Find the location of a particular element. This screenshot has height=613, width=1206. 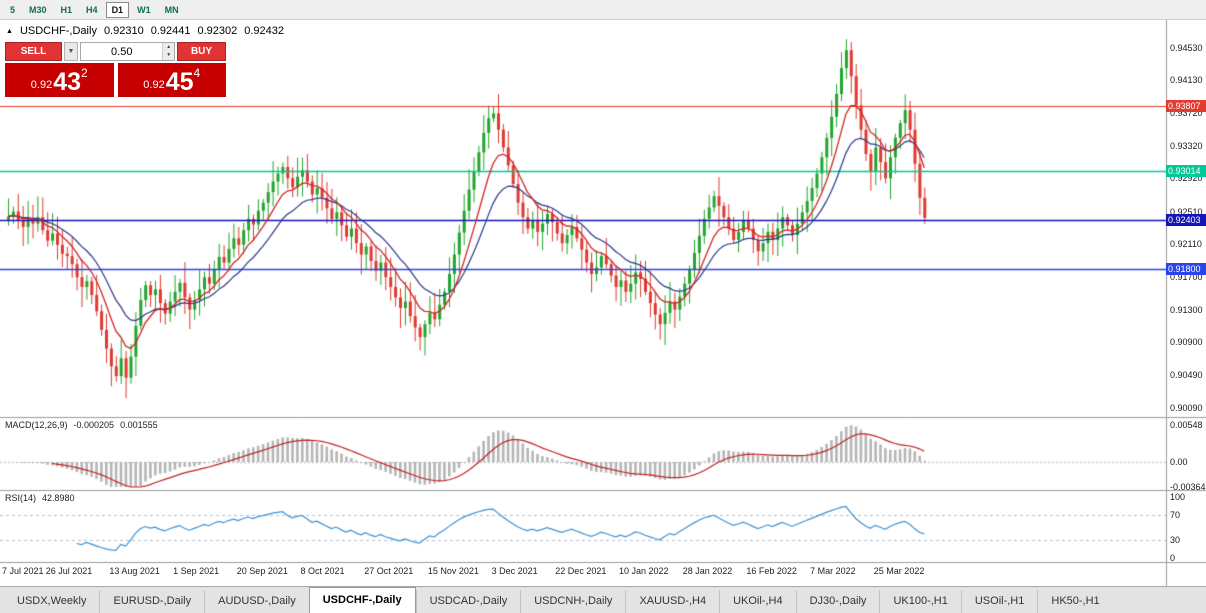

price-axis-label: 0.92920 is located at coordinates (1186, 178).